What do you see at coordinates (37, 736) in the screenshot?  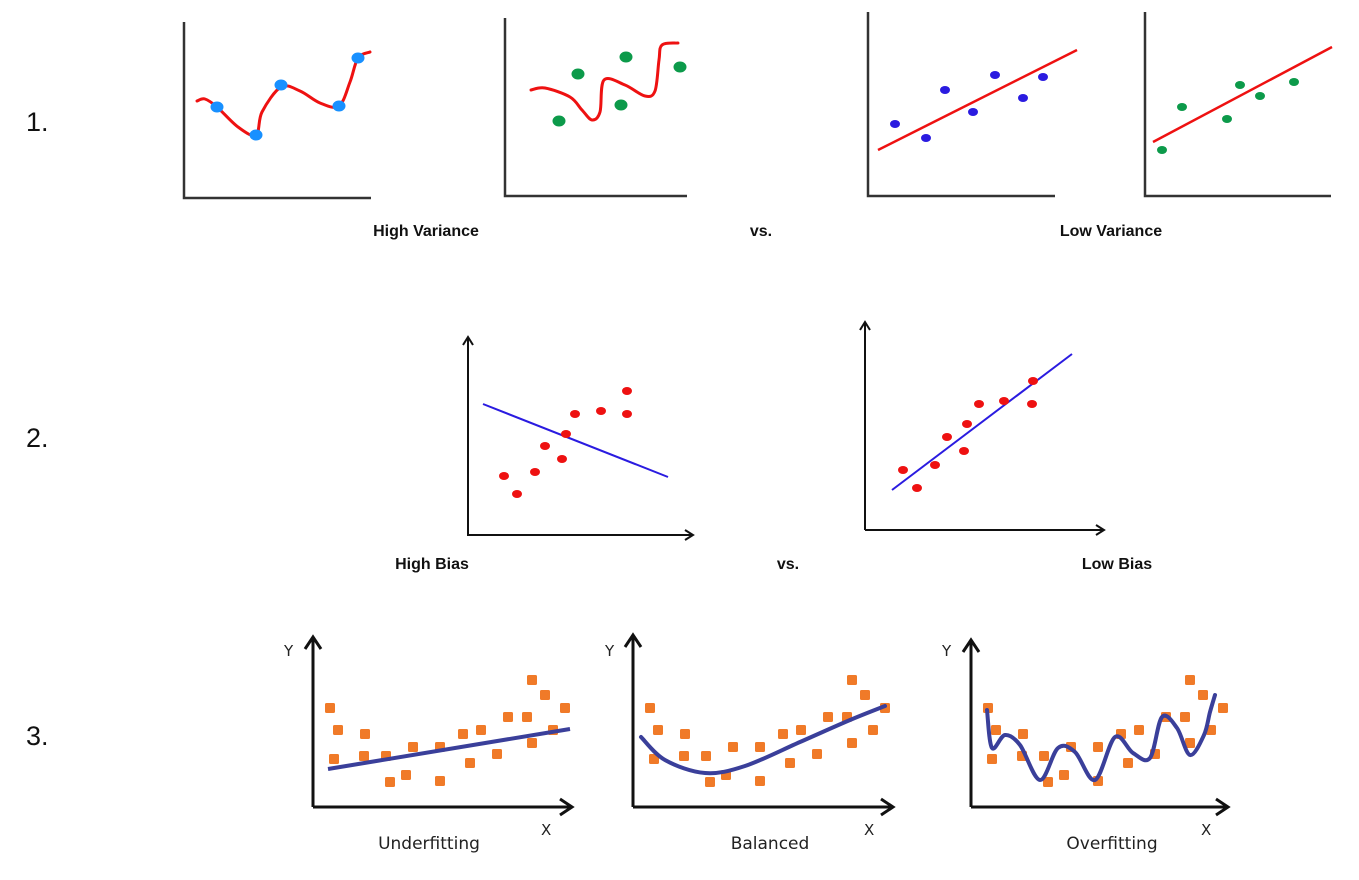 I see `row-number-3: 3.` at bounding box center [37, 736].